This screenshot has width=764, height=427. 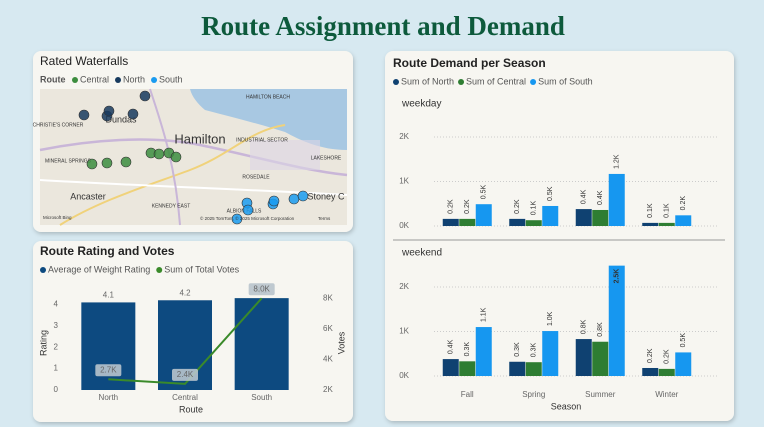 I want to click on legend-label: Sum of Total Votes, so click(x=201, y=269).